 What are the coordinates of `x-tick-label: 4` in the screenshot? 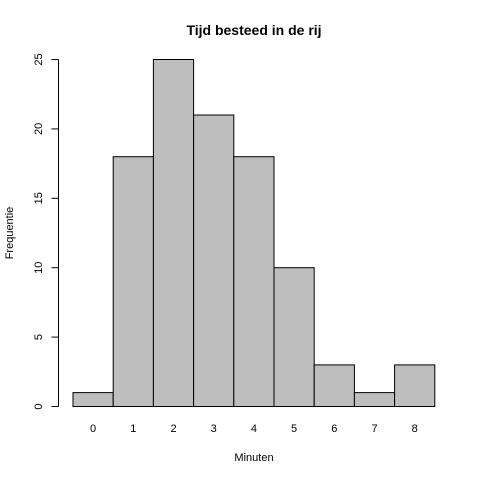 It's located at (254, 429).